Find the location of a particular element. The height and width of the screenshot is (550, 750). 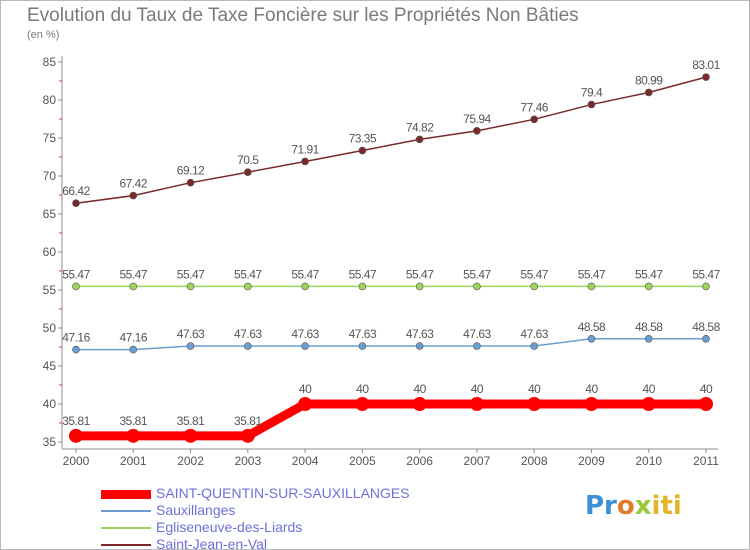

y-tick-label: 50 is located at coordinates (50, 328).